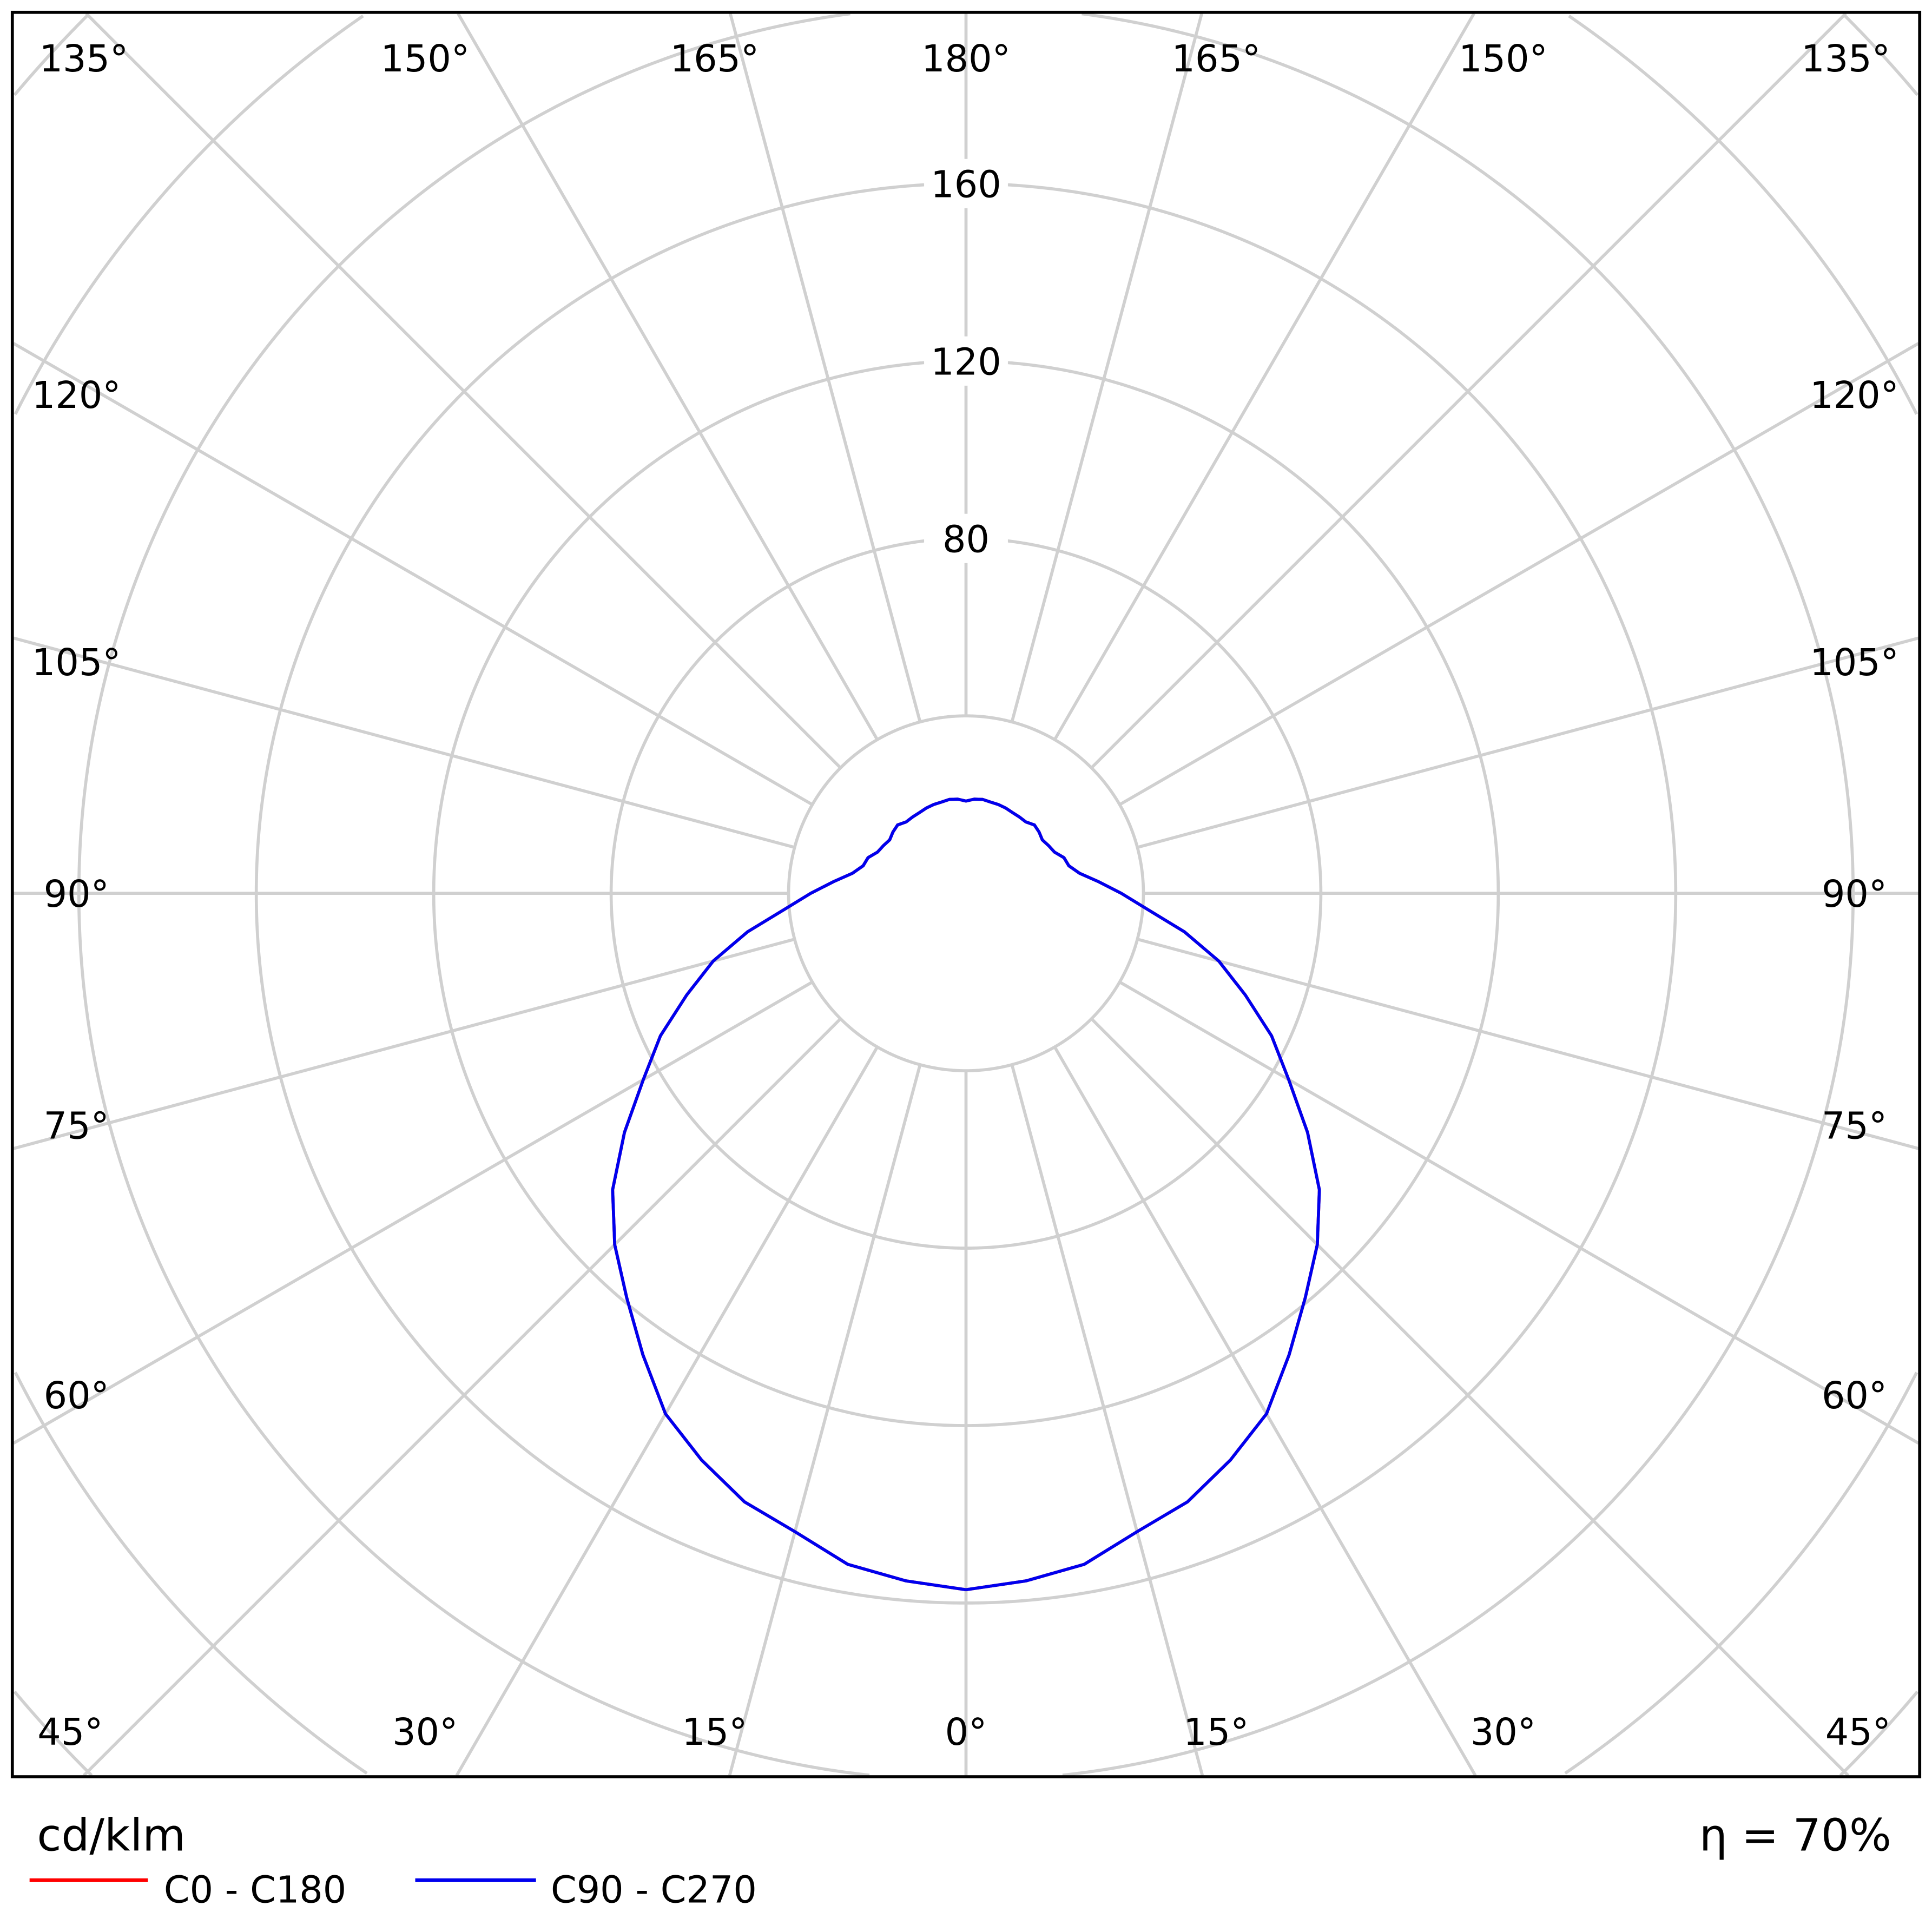  I want to click on legend-label-c0-c180: C0 - C180, so click(255, 1890).